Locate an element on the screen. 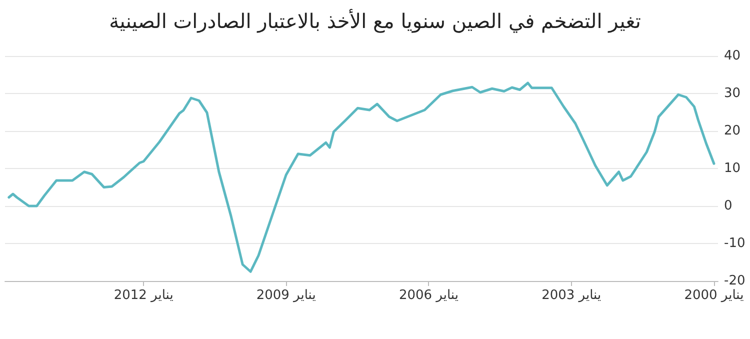  y-tick-label: 40 is located at coordinates (732, 56).